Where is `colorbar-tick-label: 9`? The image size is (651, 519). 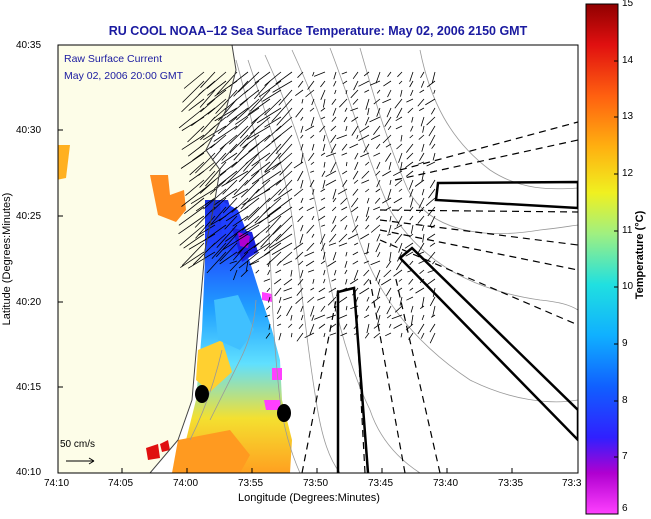 colorbar-tick-label: 9 is located at coordinates (625, 343).